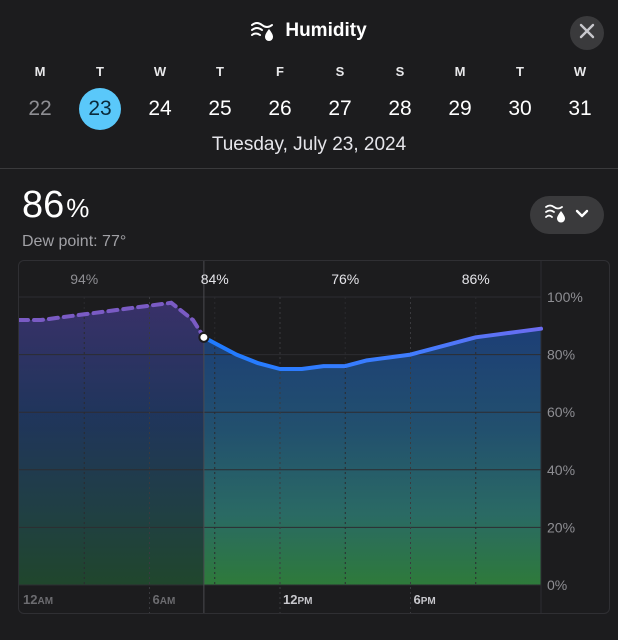  Describe the element at coordinates (215, 279) in the screenshot. I see `top-label: 84%` at that location.